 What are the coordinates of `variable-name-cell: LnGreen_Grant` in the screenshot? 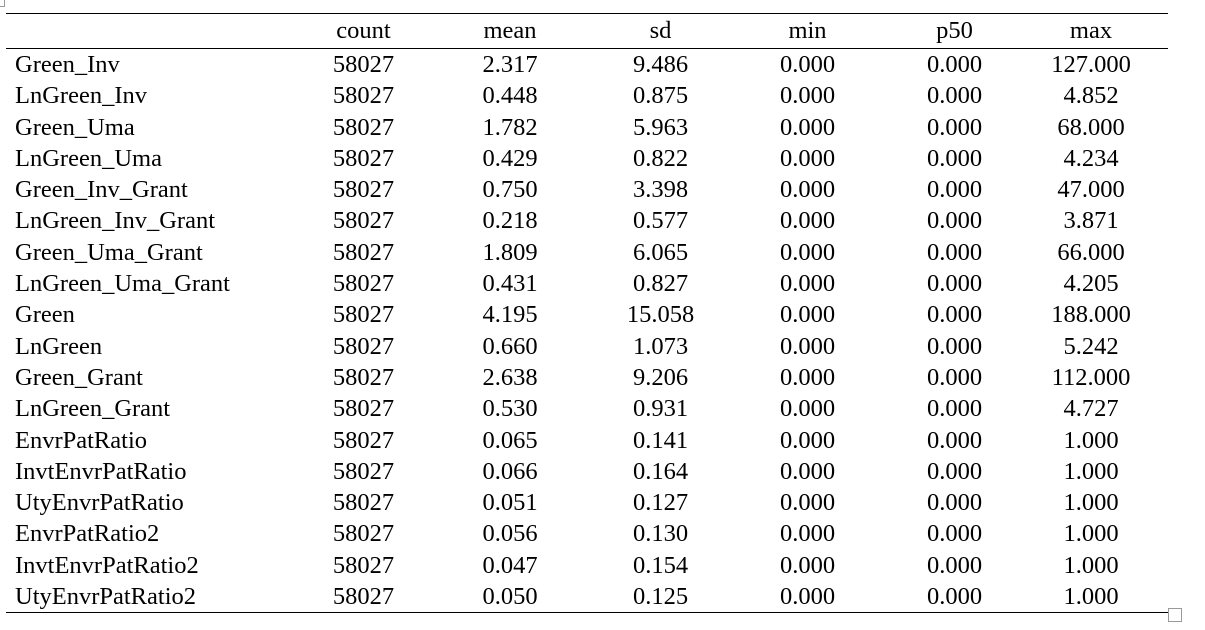 It's located at (93, 409).